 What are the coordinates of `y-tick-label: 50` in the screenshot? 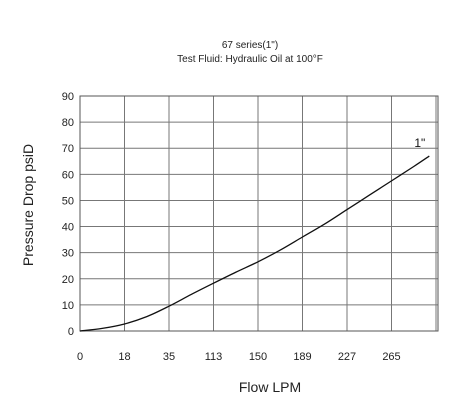 It's located at (68, 201).